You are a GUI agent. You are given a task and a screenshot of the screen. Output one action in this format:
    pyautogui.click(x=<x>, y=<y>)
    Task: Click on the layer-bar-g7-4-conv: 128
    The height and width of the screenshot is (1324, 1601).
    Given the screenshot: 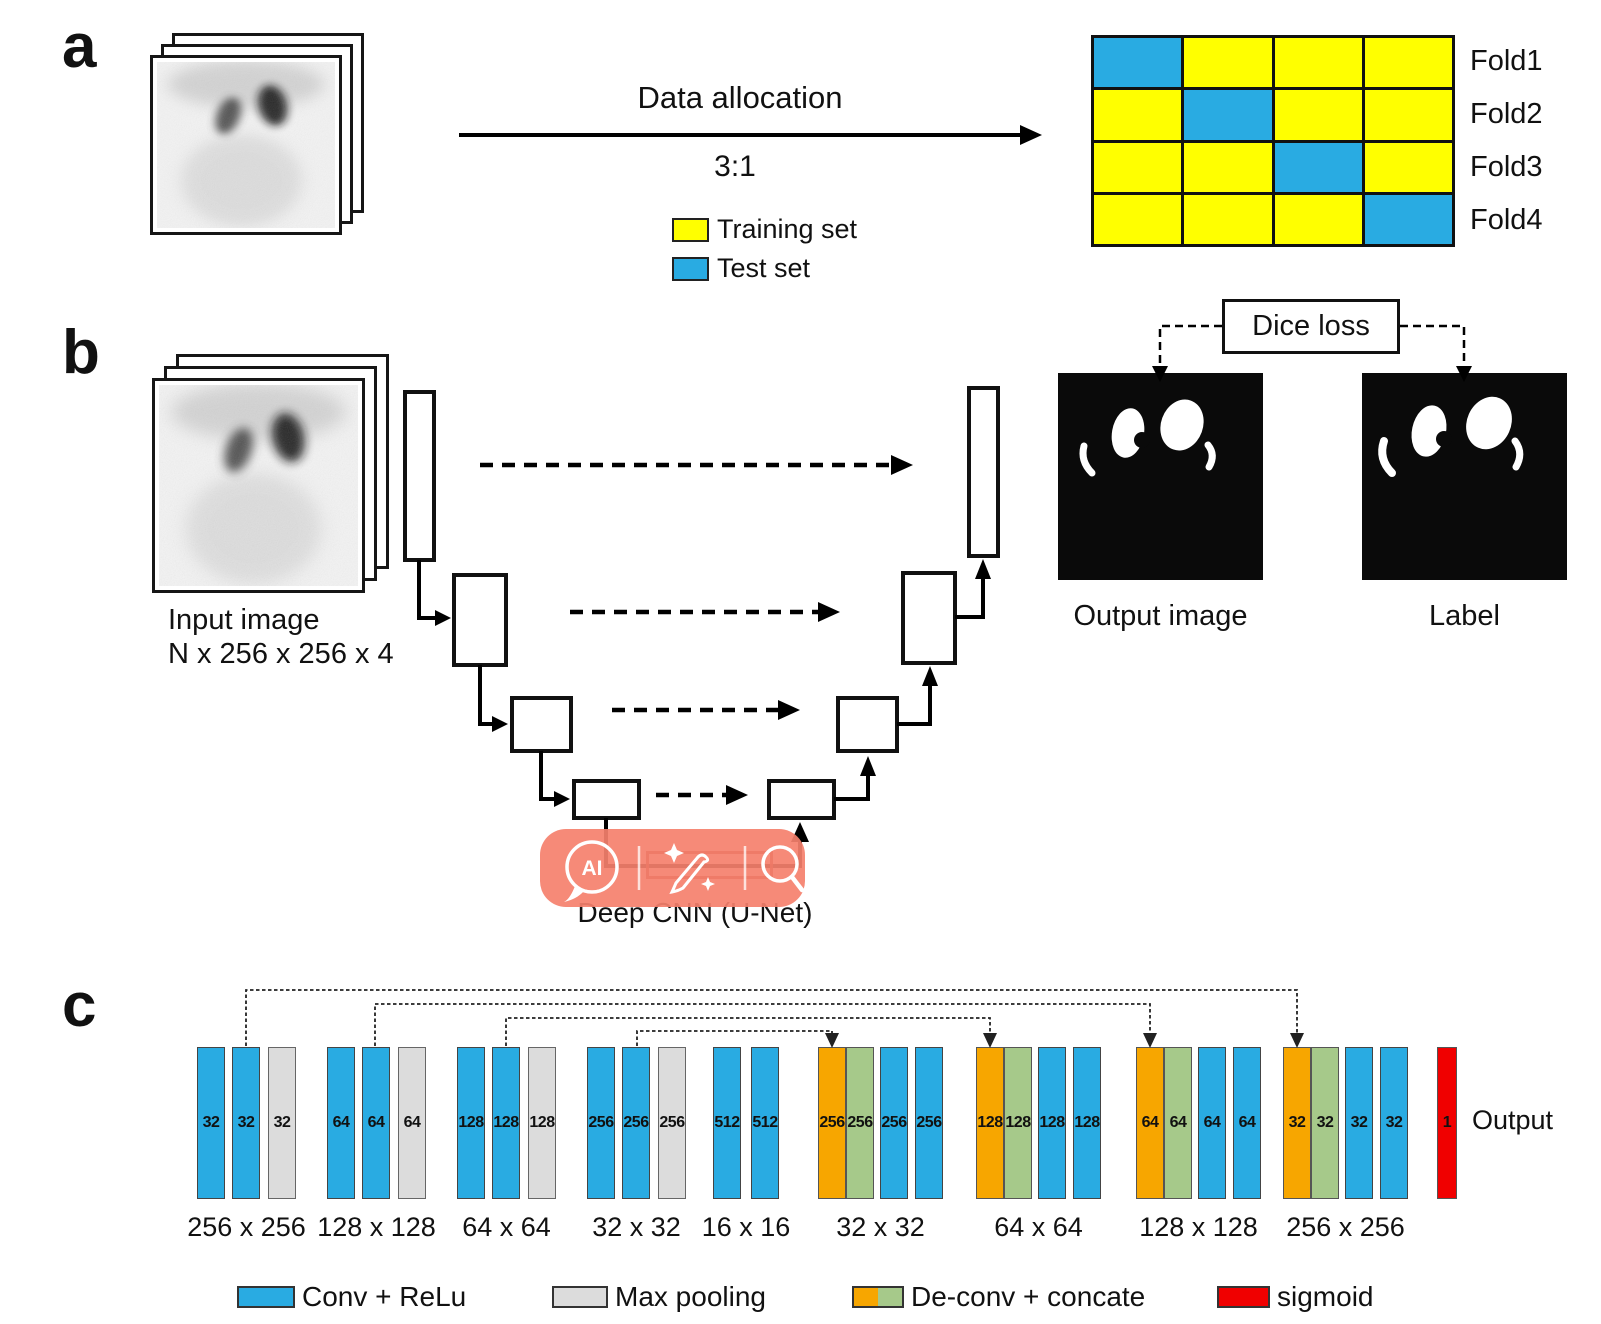 What is the action you would take?
    pyautogui.click(x=1087, y=1123)
    